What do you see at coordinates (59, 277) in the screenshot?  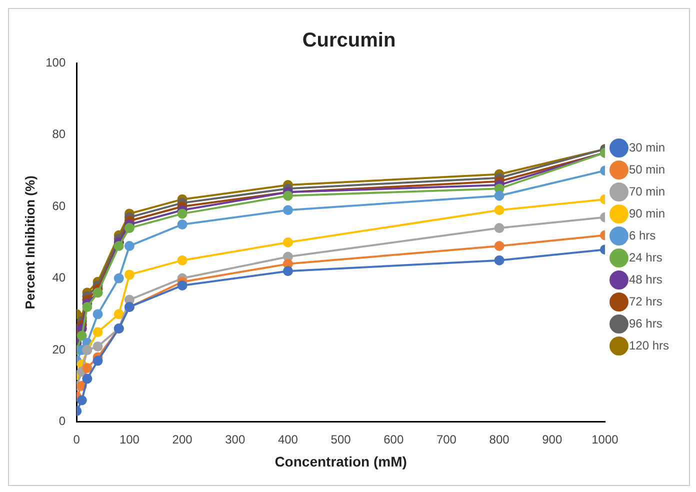 I see `y-tick-label: 40` at bounding box center [59, 277].